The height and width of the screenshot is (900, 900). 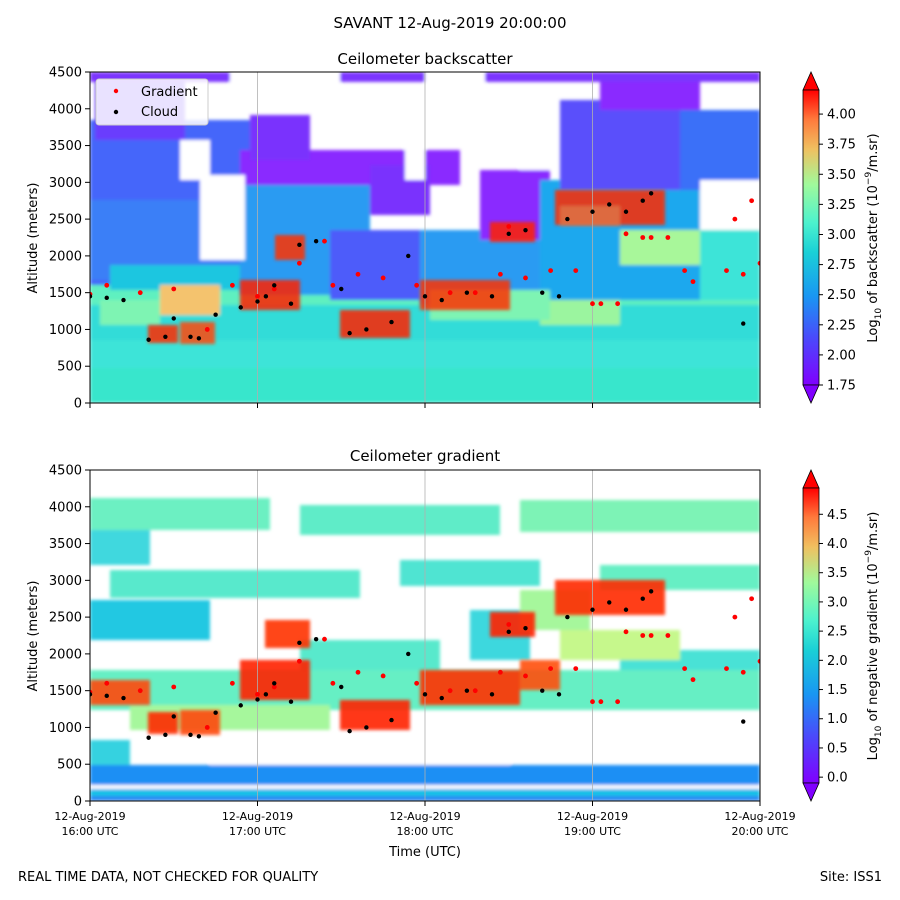 What do you see at coordinates (841, 265) in the screenshot?
I see `backscatter-colorbar-tick-label: 2.75` at bounding box center [841, 265].